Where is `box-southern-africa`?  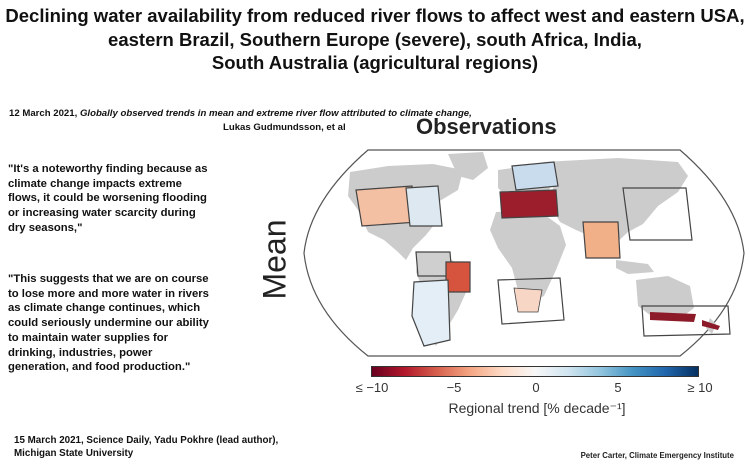
box-southern-africa is located at coordinates (531, 301).